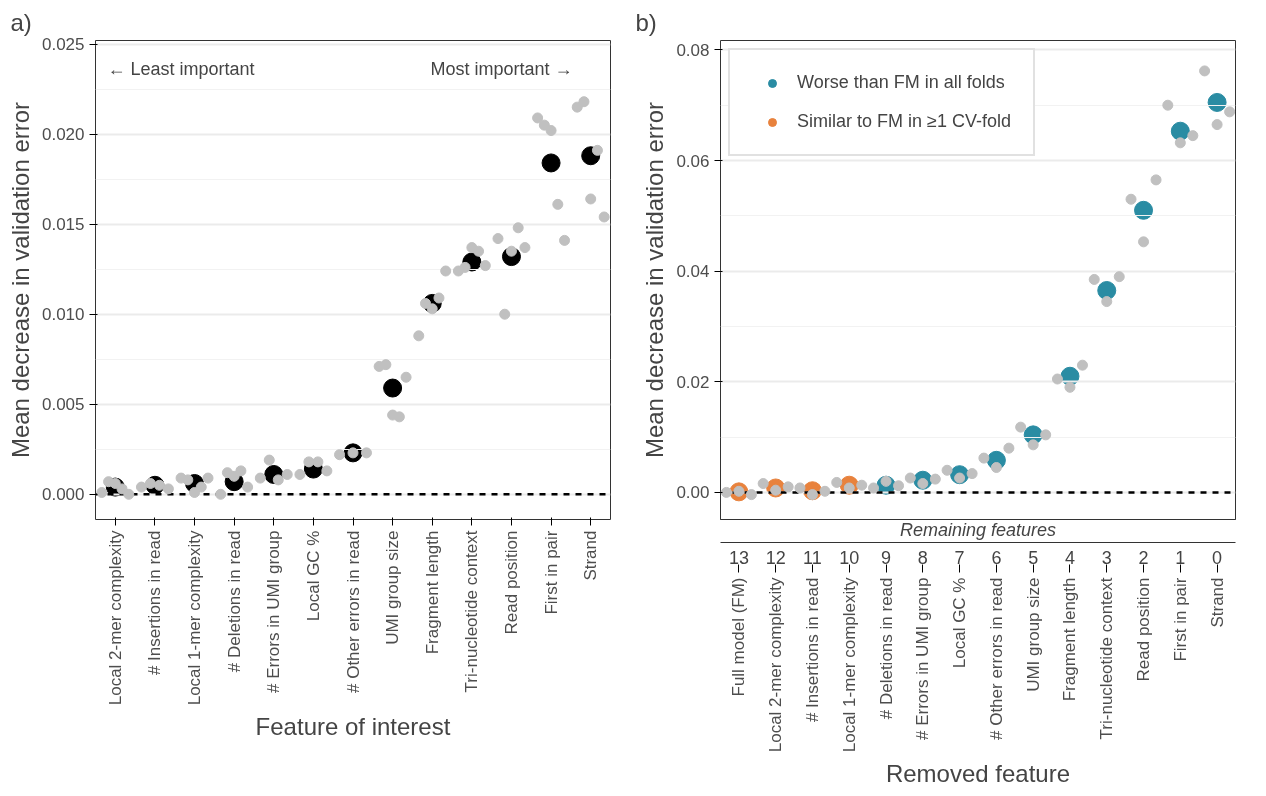 The image size is (1266, 796). What do you see at coordinates (886, 557) in the screenshot?
I see `text: 9` at bounding box center [886, 557].